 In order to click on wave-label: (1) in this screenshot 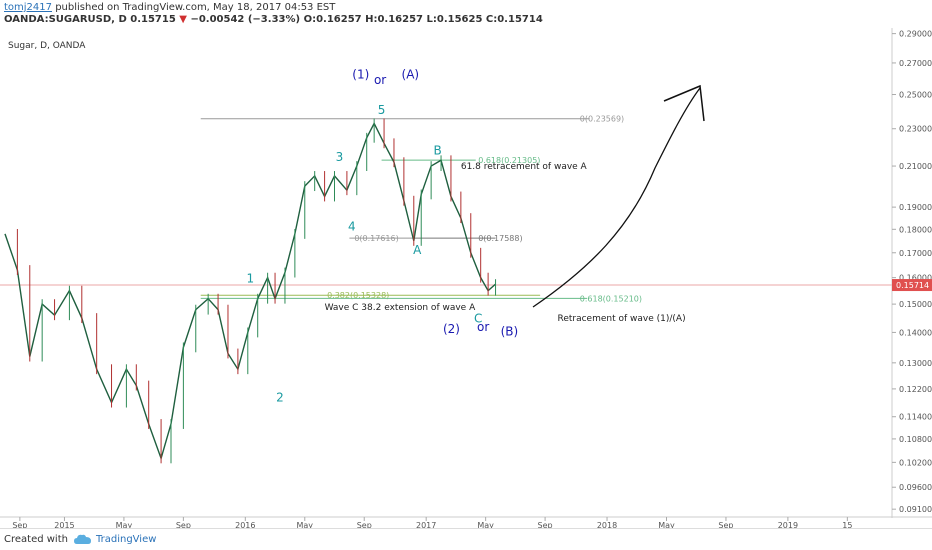, I will do `click(360, 74)`.